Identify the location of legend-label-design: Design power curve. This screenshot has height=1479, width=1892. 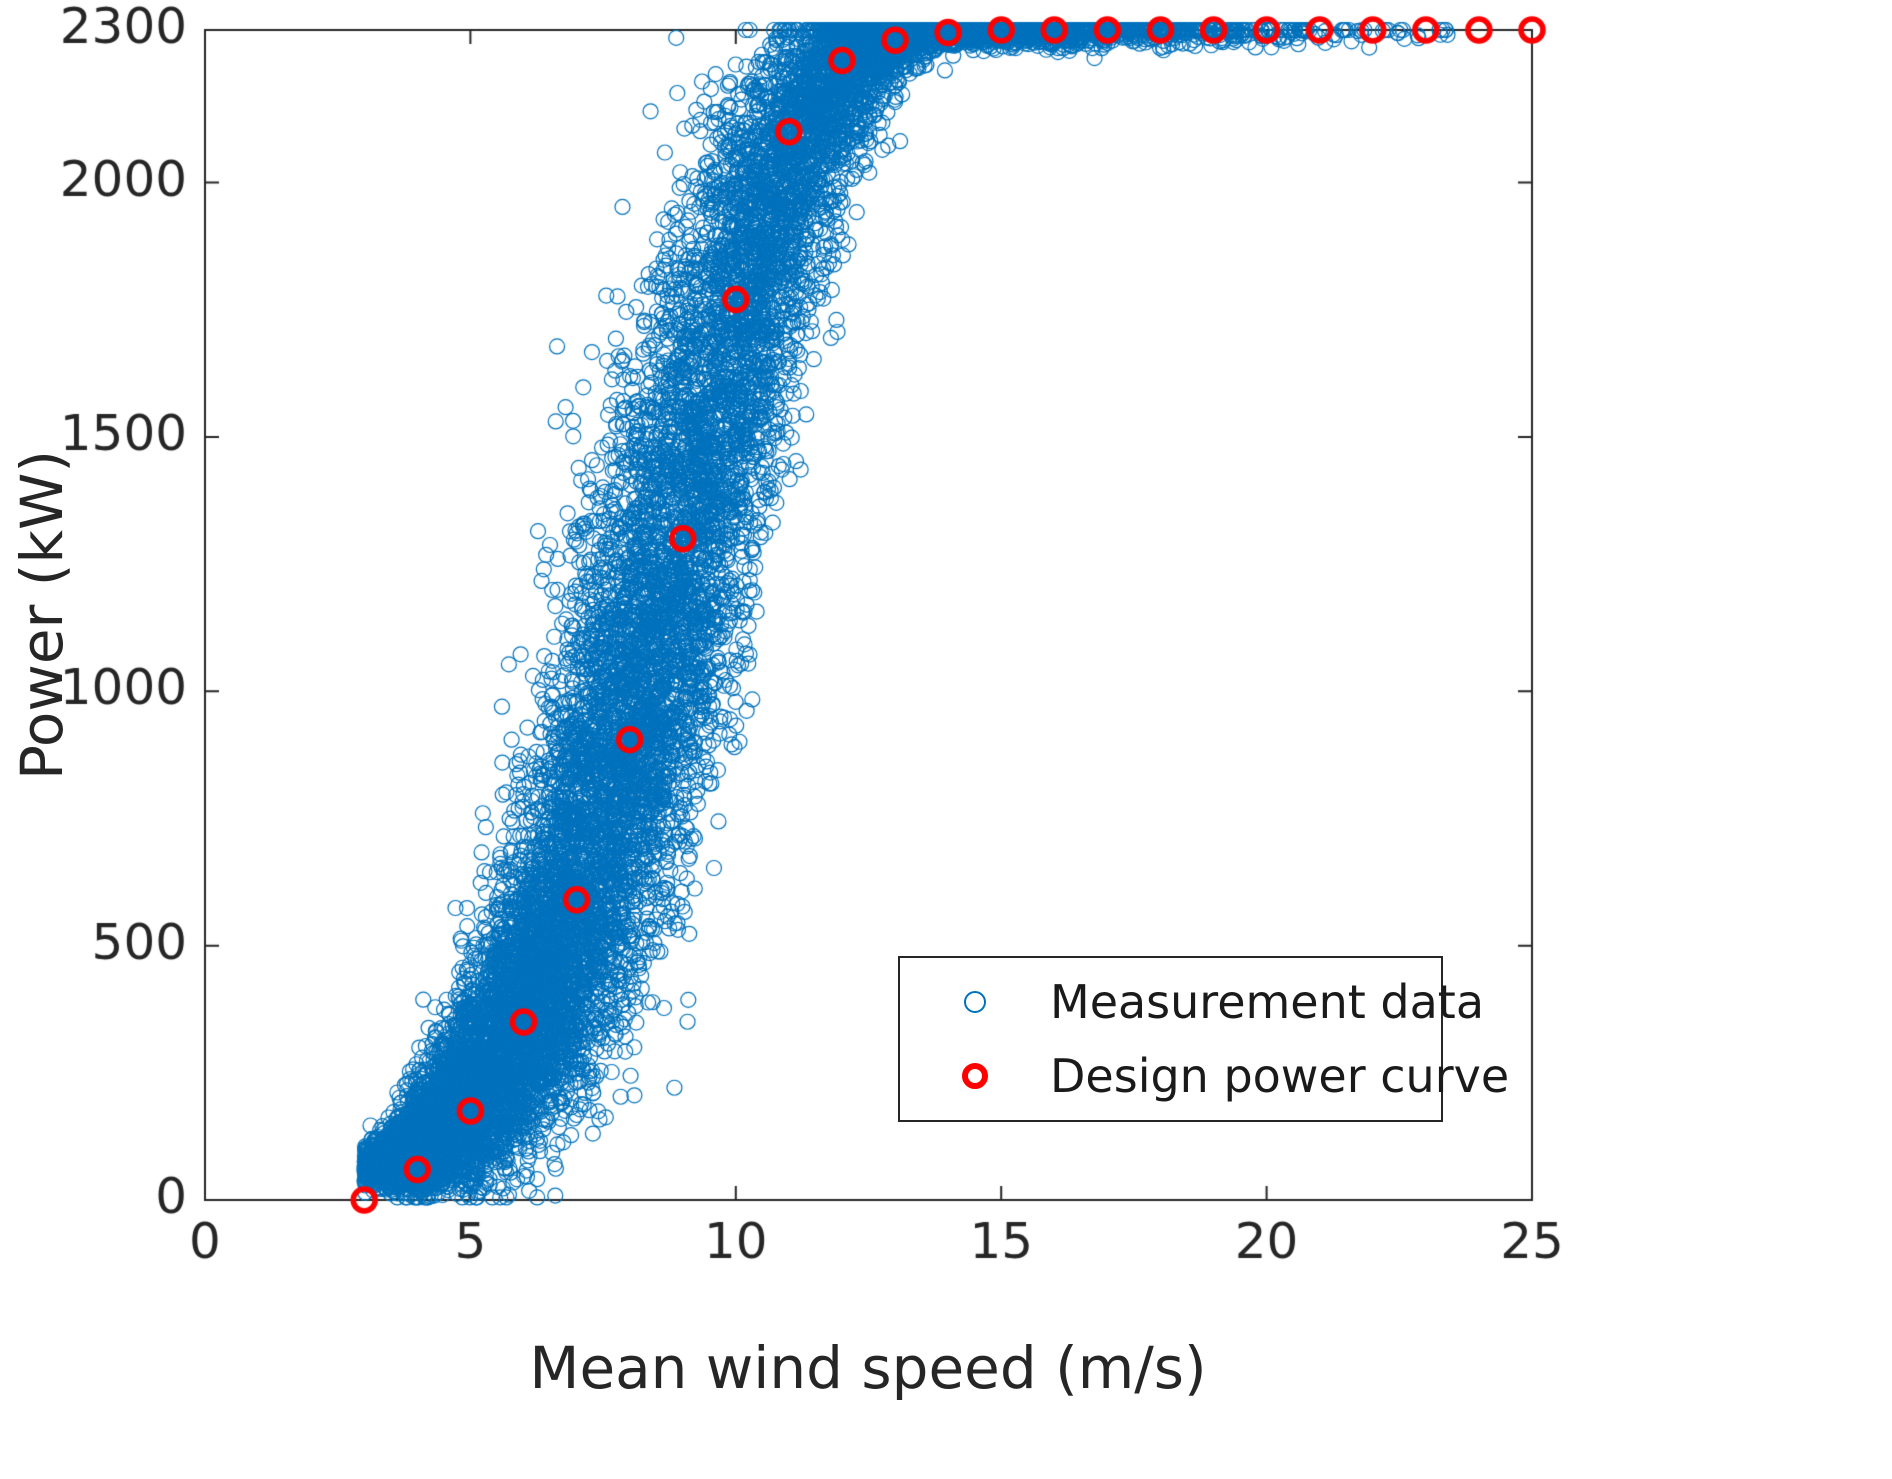
(1280, 1076).